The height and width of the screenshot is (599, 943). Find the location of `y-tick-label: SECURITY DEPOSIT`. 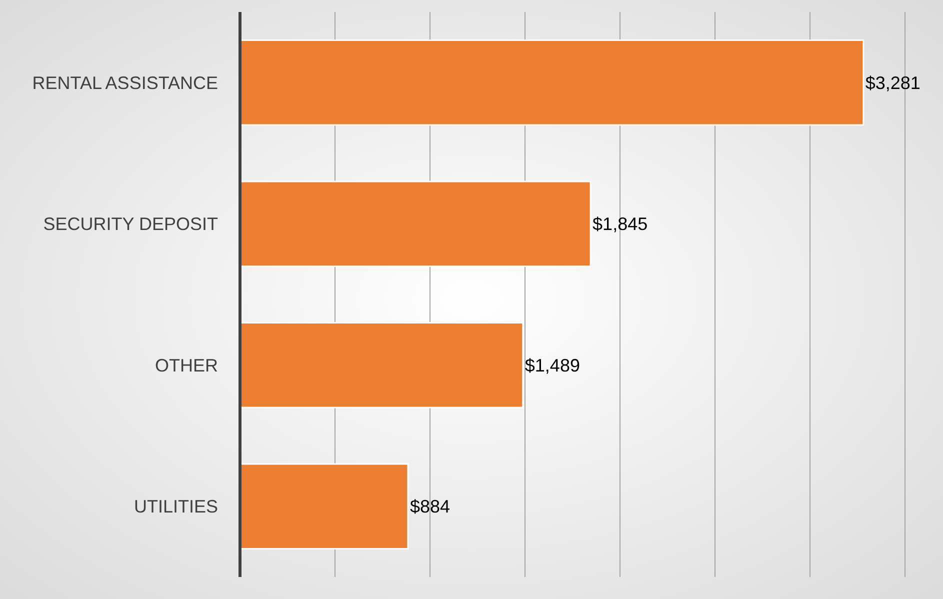

y-tick-label: SECURITY DEPOSIT is located at coordinates (130, 224).